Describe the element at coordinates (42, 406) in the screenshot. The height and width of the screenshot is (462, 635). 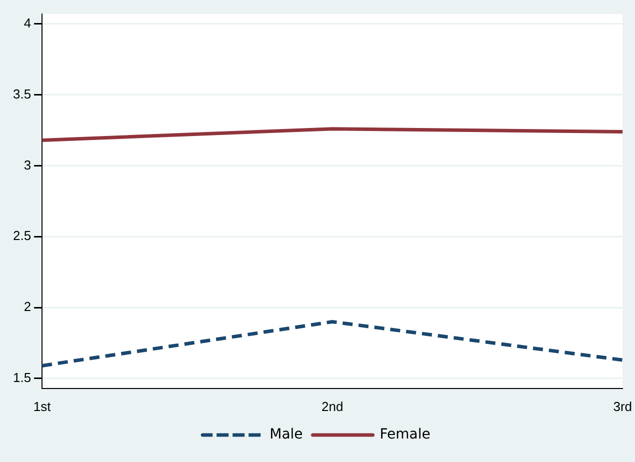
I see `x-tick-label: 1st` at that location.